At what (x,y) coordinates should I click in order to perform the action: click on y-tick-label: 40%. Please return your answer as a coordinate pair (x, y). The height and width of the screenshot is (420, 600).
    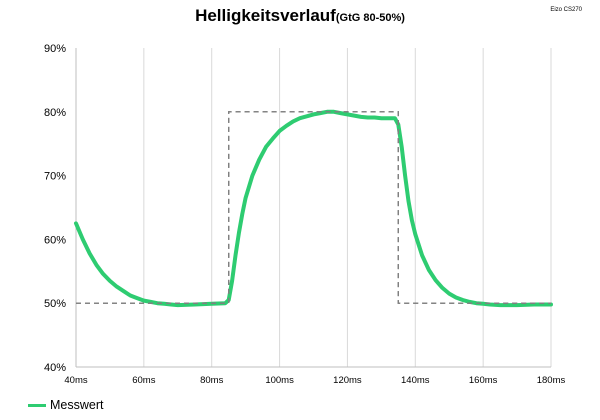
    Looking at the image, I should click on (55, 368).